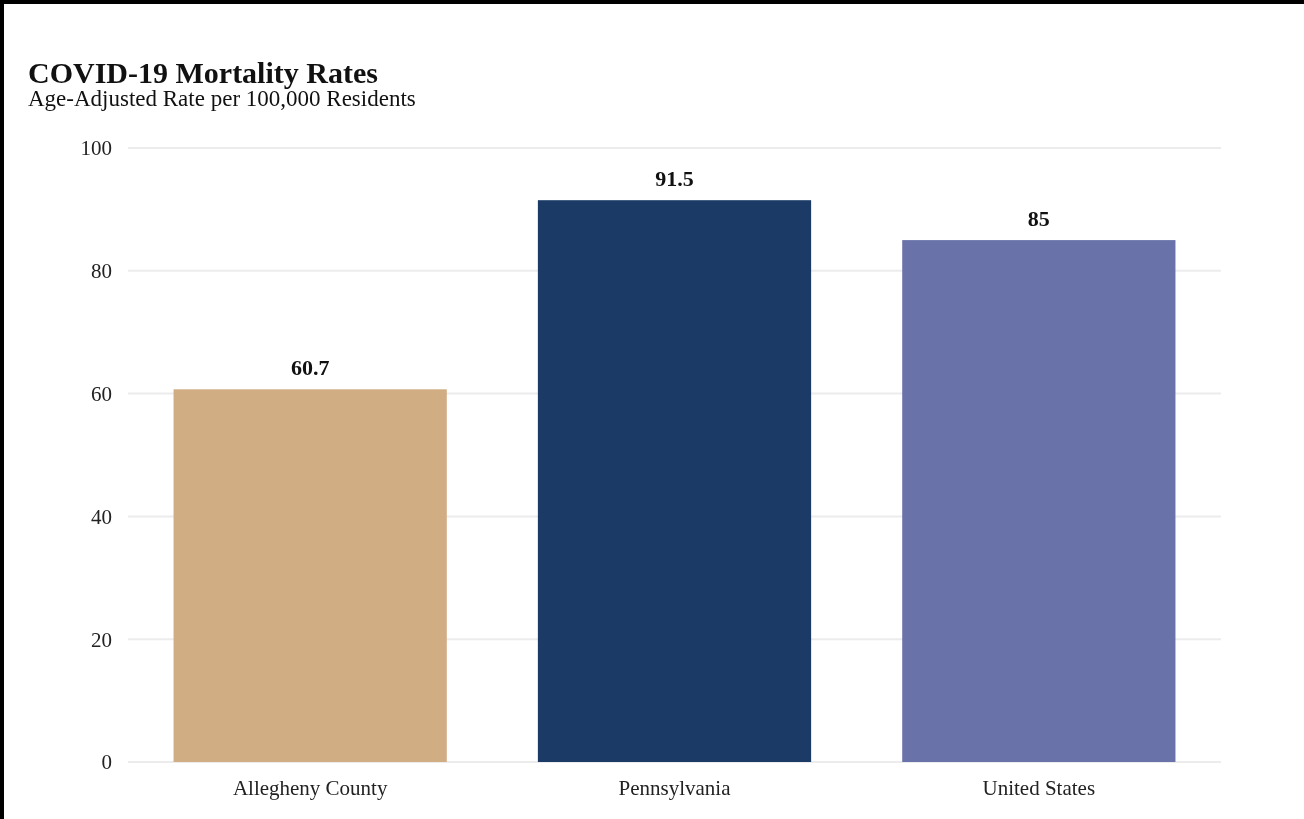 This screenshot has width=1304, height=819. What do you see at coordinates (310, 368) in the screenshot?
I see `data-label: 60.7` at bounding box center [310, 368].